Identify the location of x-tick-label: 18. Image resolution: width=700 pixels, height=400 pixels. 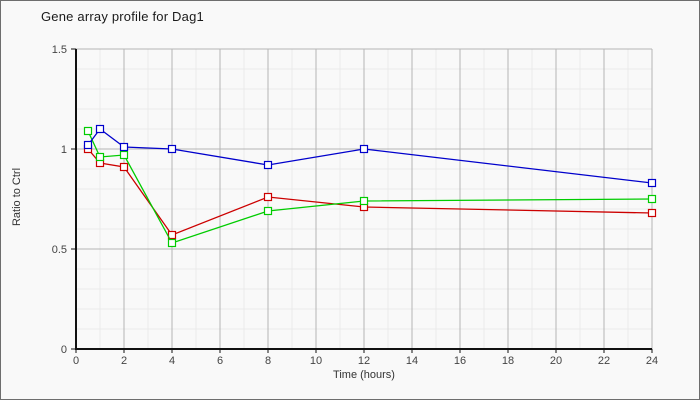
(508, 361).